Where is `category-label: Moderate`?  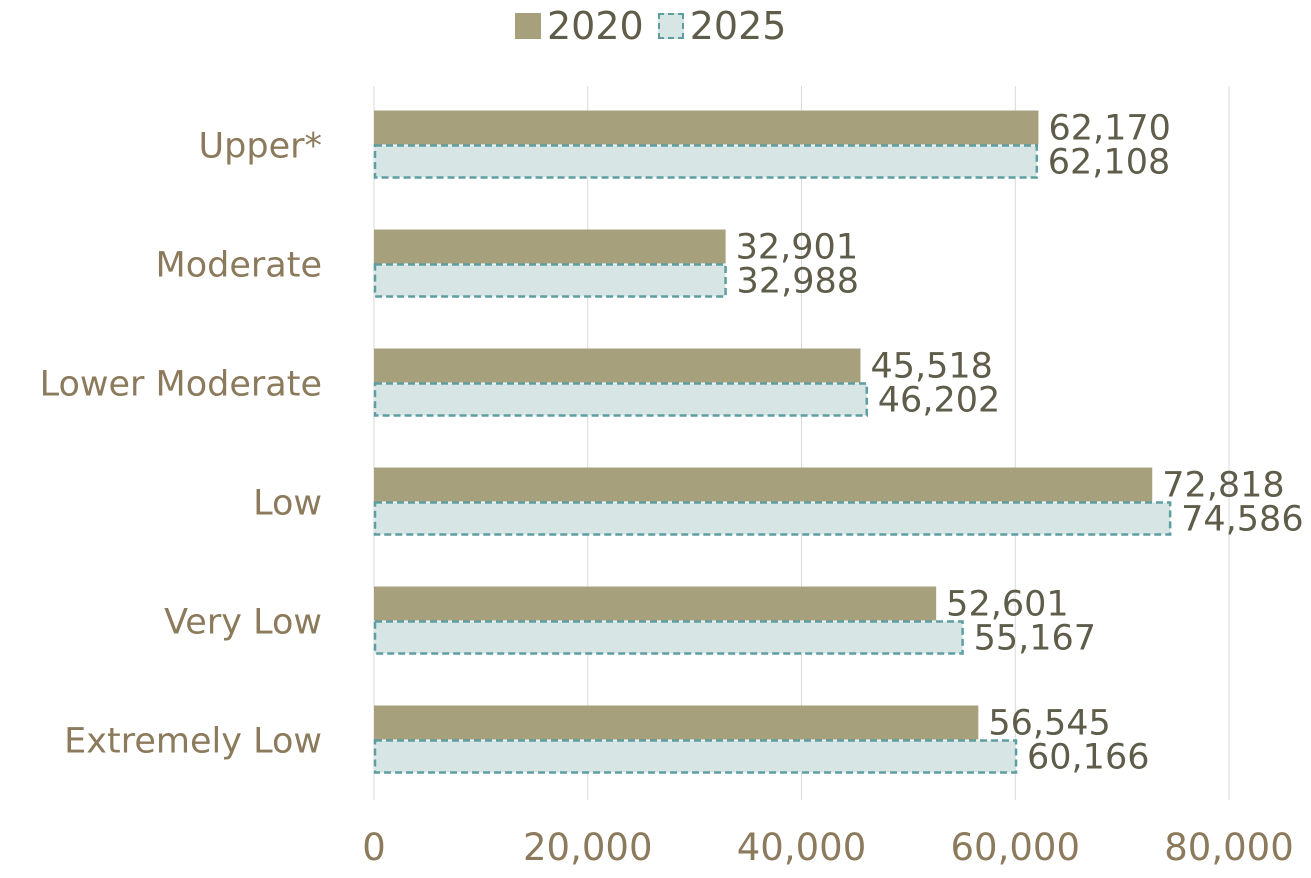
category-label: Moderate is located at coordinates (239, 266).